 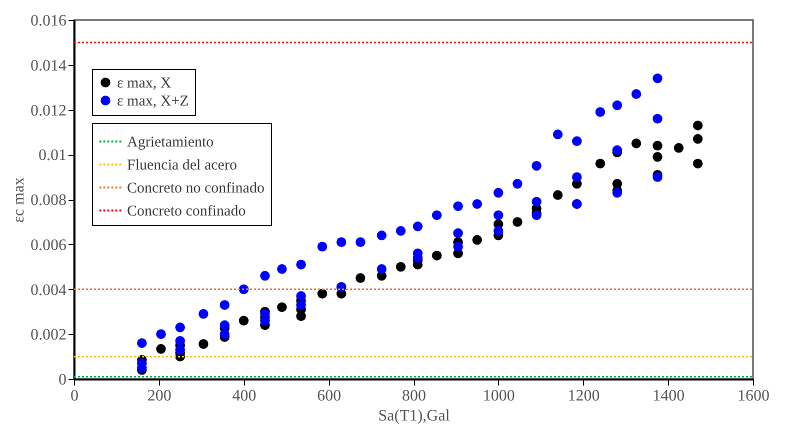 What do you see at coordinates (153, 102) in the screenshot?
I see `legend-label: ε max, X+Z` at bounding box center [153, 102].